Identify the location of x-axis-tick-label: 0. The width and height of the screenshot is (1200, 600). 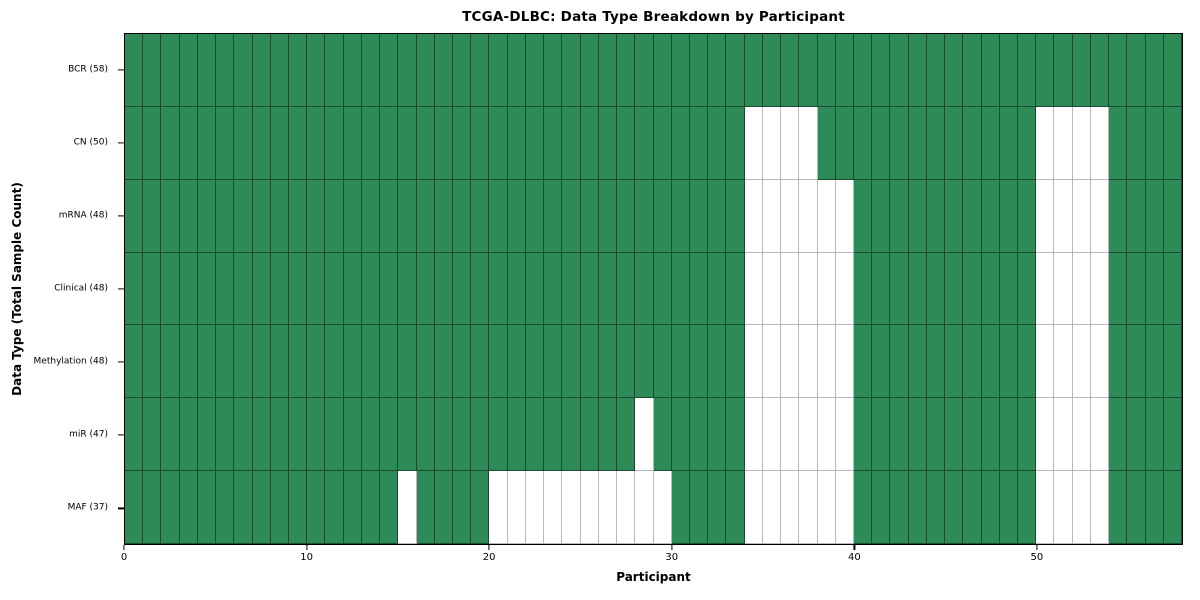
(124, 557).